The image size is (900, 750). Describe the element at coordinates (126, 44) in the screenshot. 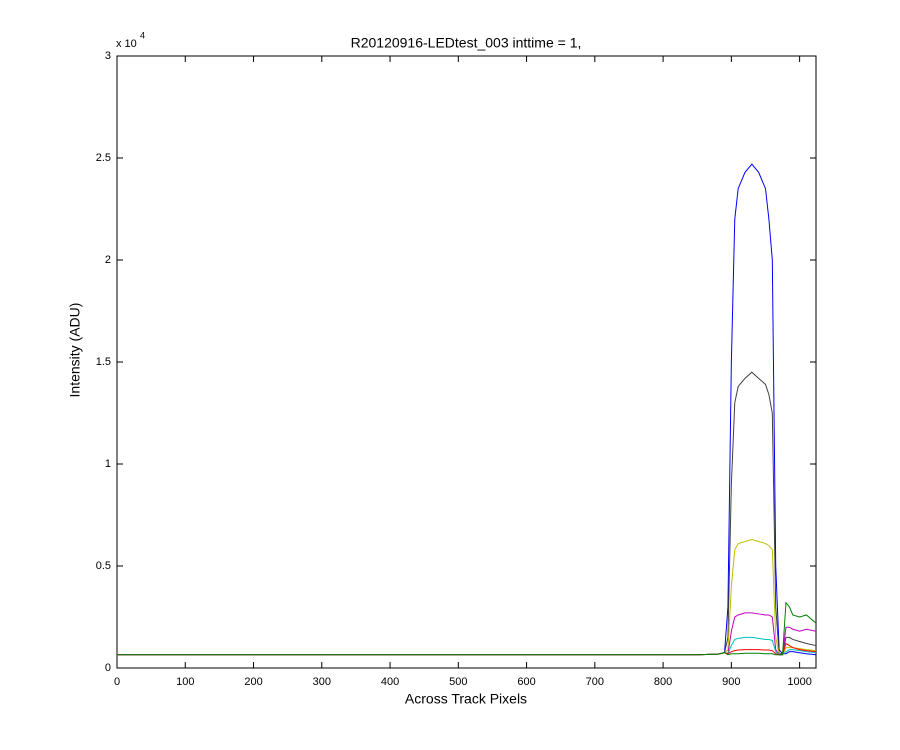

I see `y-multiplier: x 10` at that location.